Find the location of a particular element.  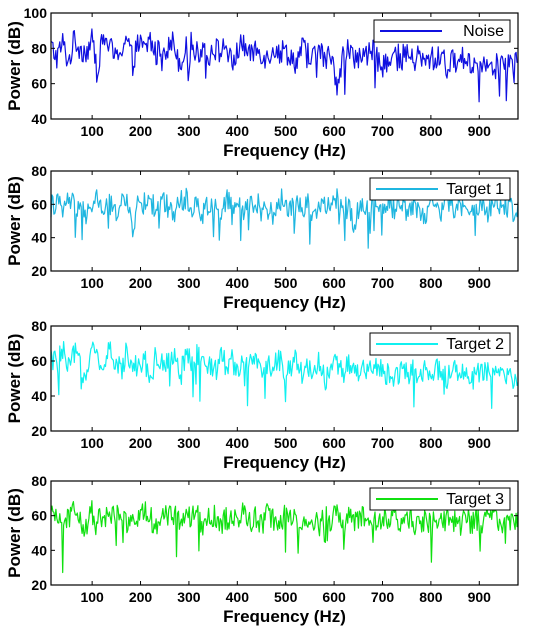

legend: Target 1 is located at coordinates (440, 189).